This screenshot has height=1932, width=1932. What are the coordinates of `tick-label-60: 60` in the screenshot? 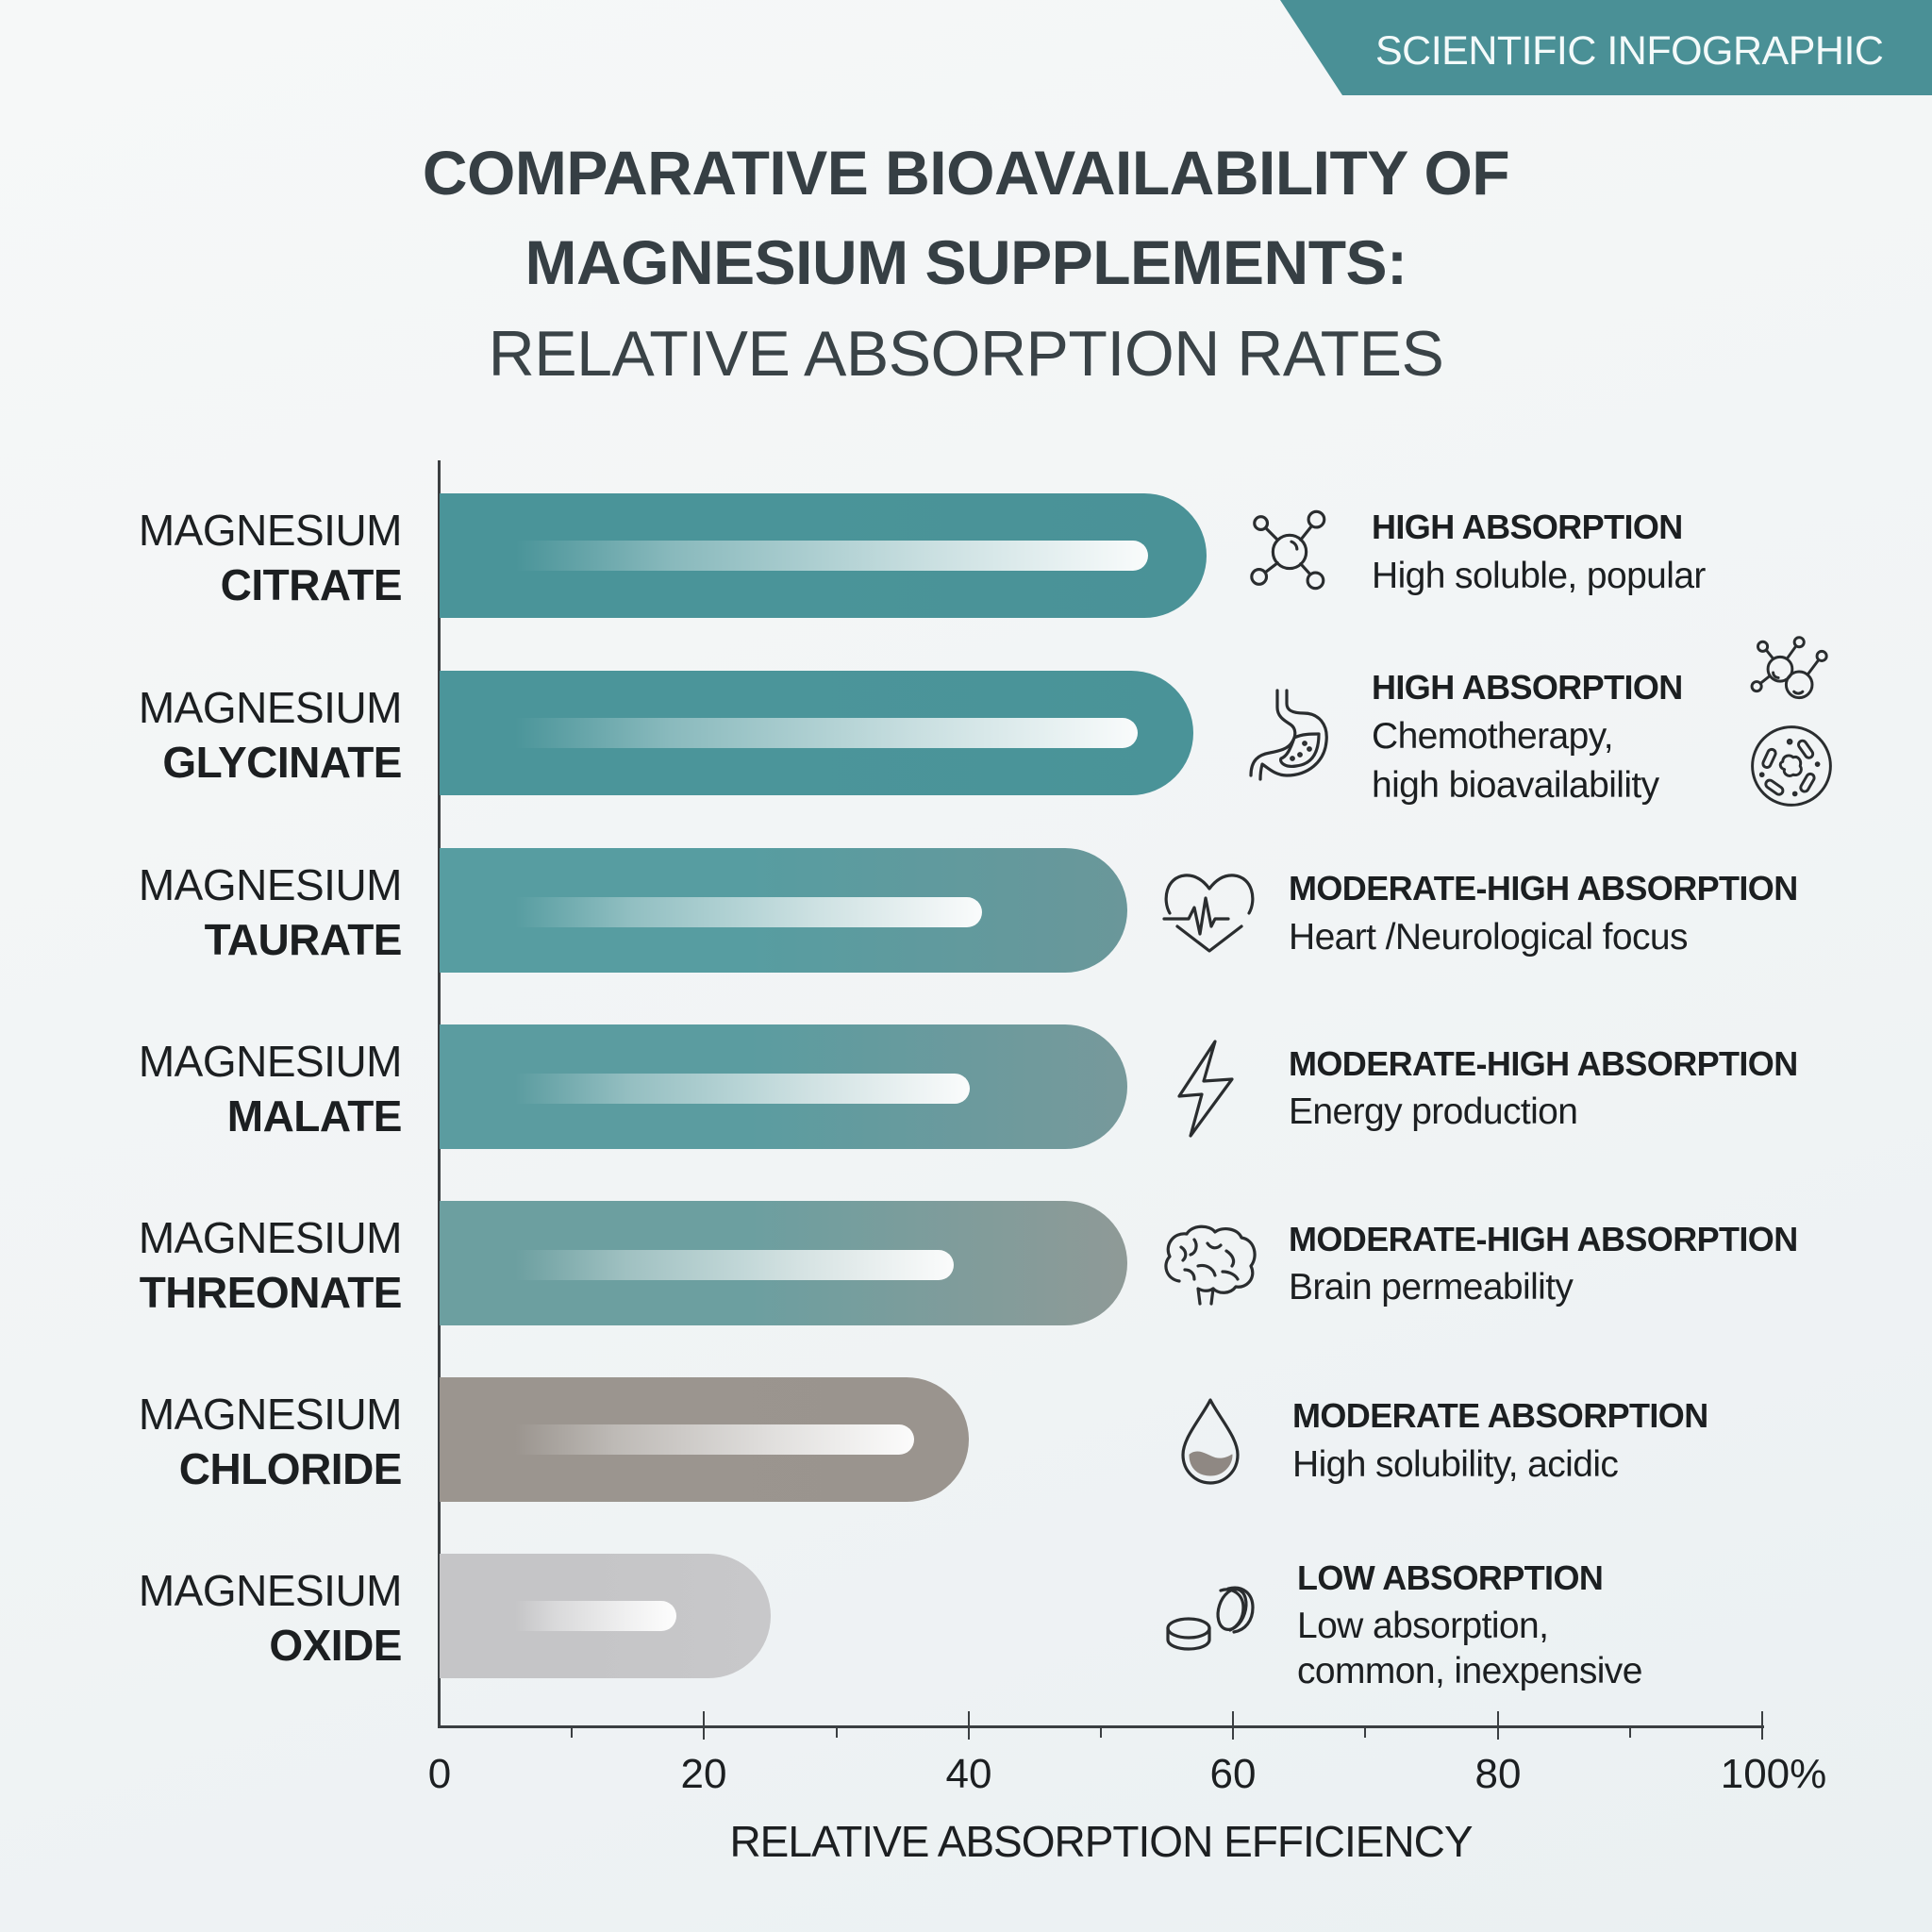 It's located at (1233, 1774).